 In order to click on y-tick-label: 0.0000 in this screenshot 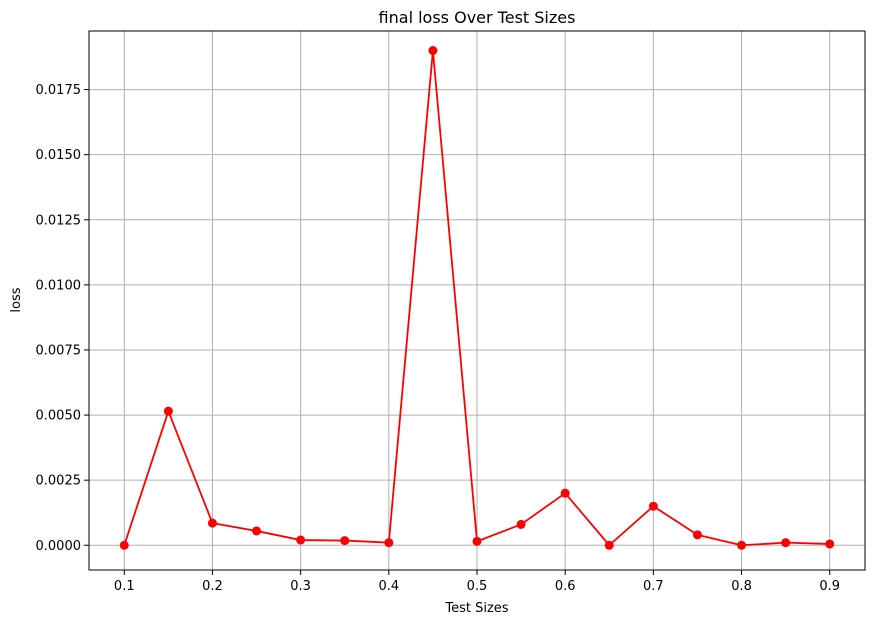, I will do `click(59, 546)`.